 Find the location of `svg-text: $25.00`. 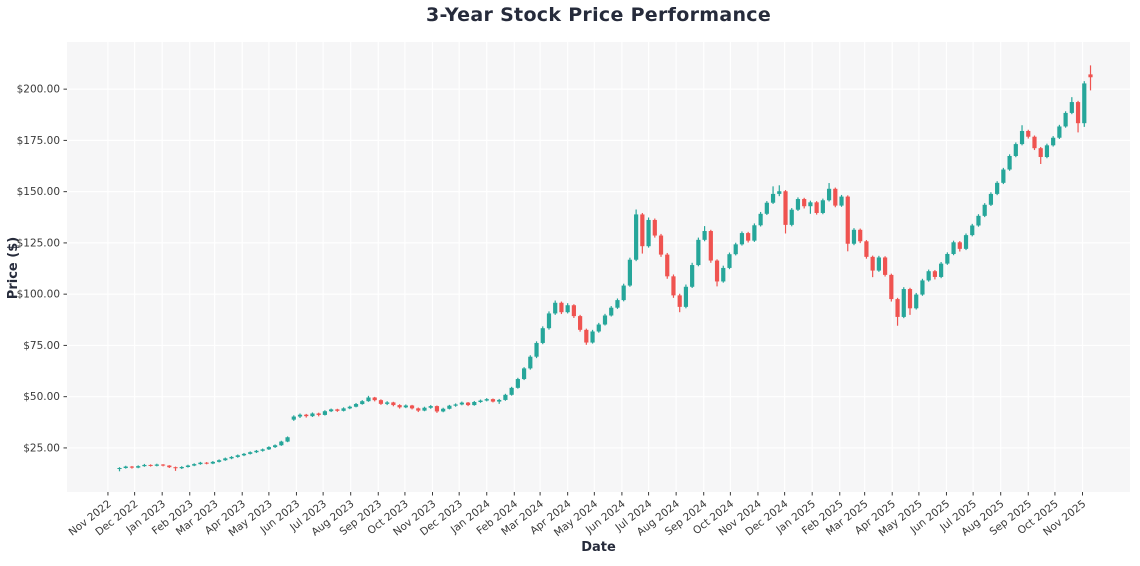

svg-text: $25.00 is located at coordinates (41, 448).